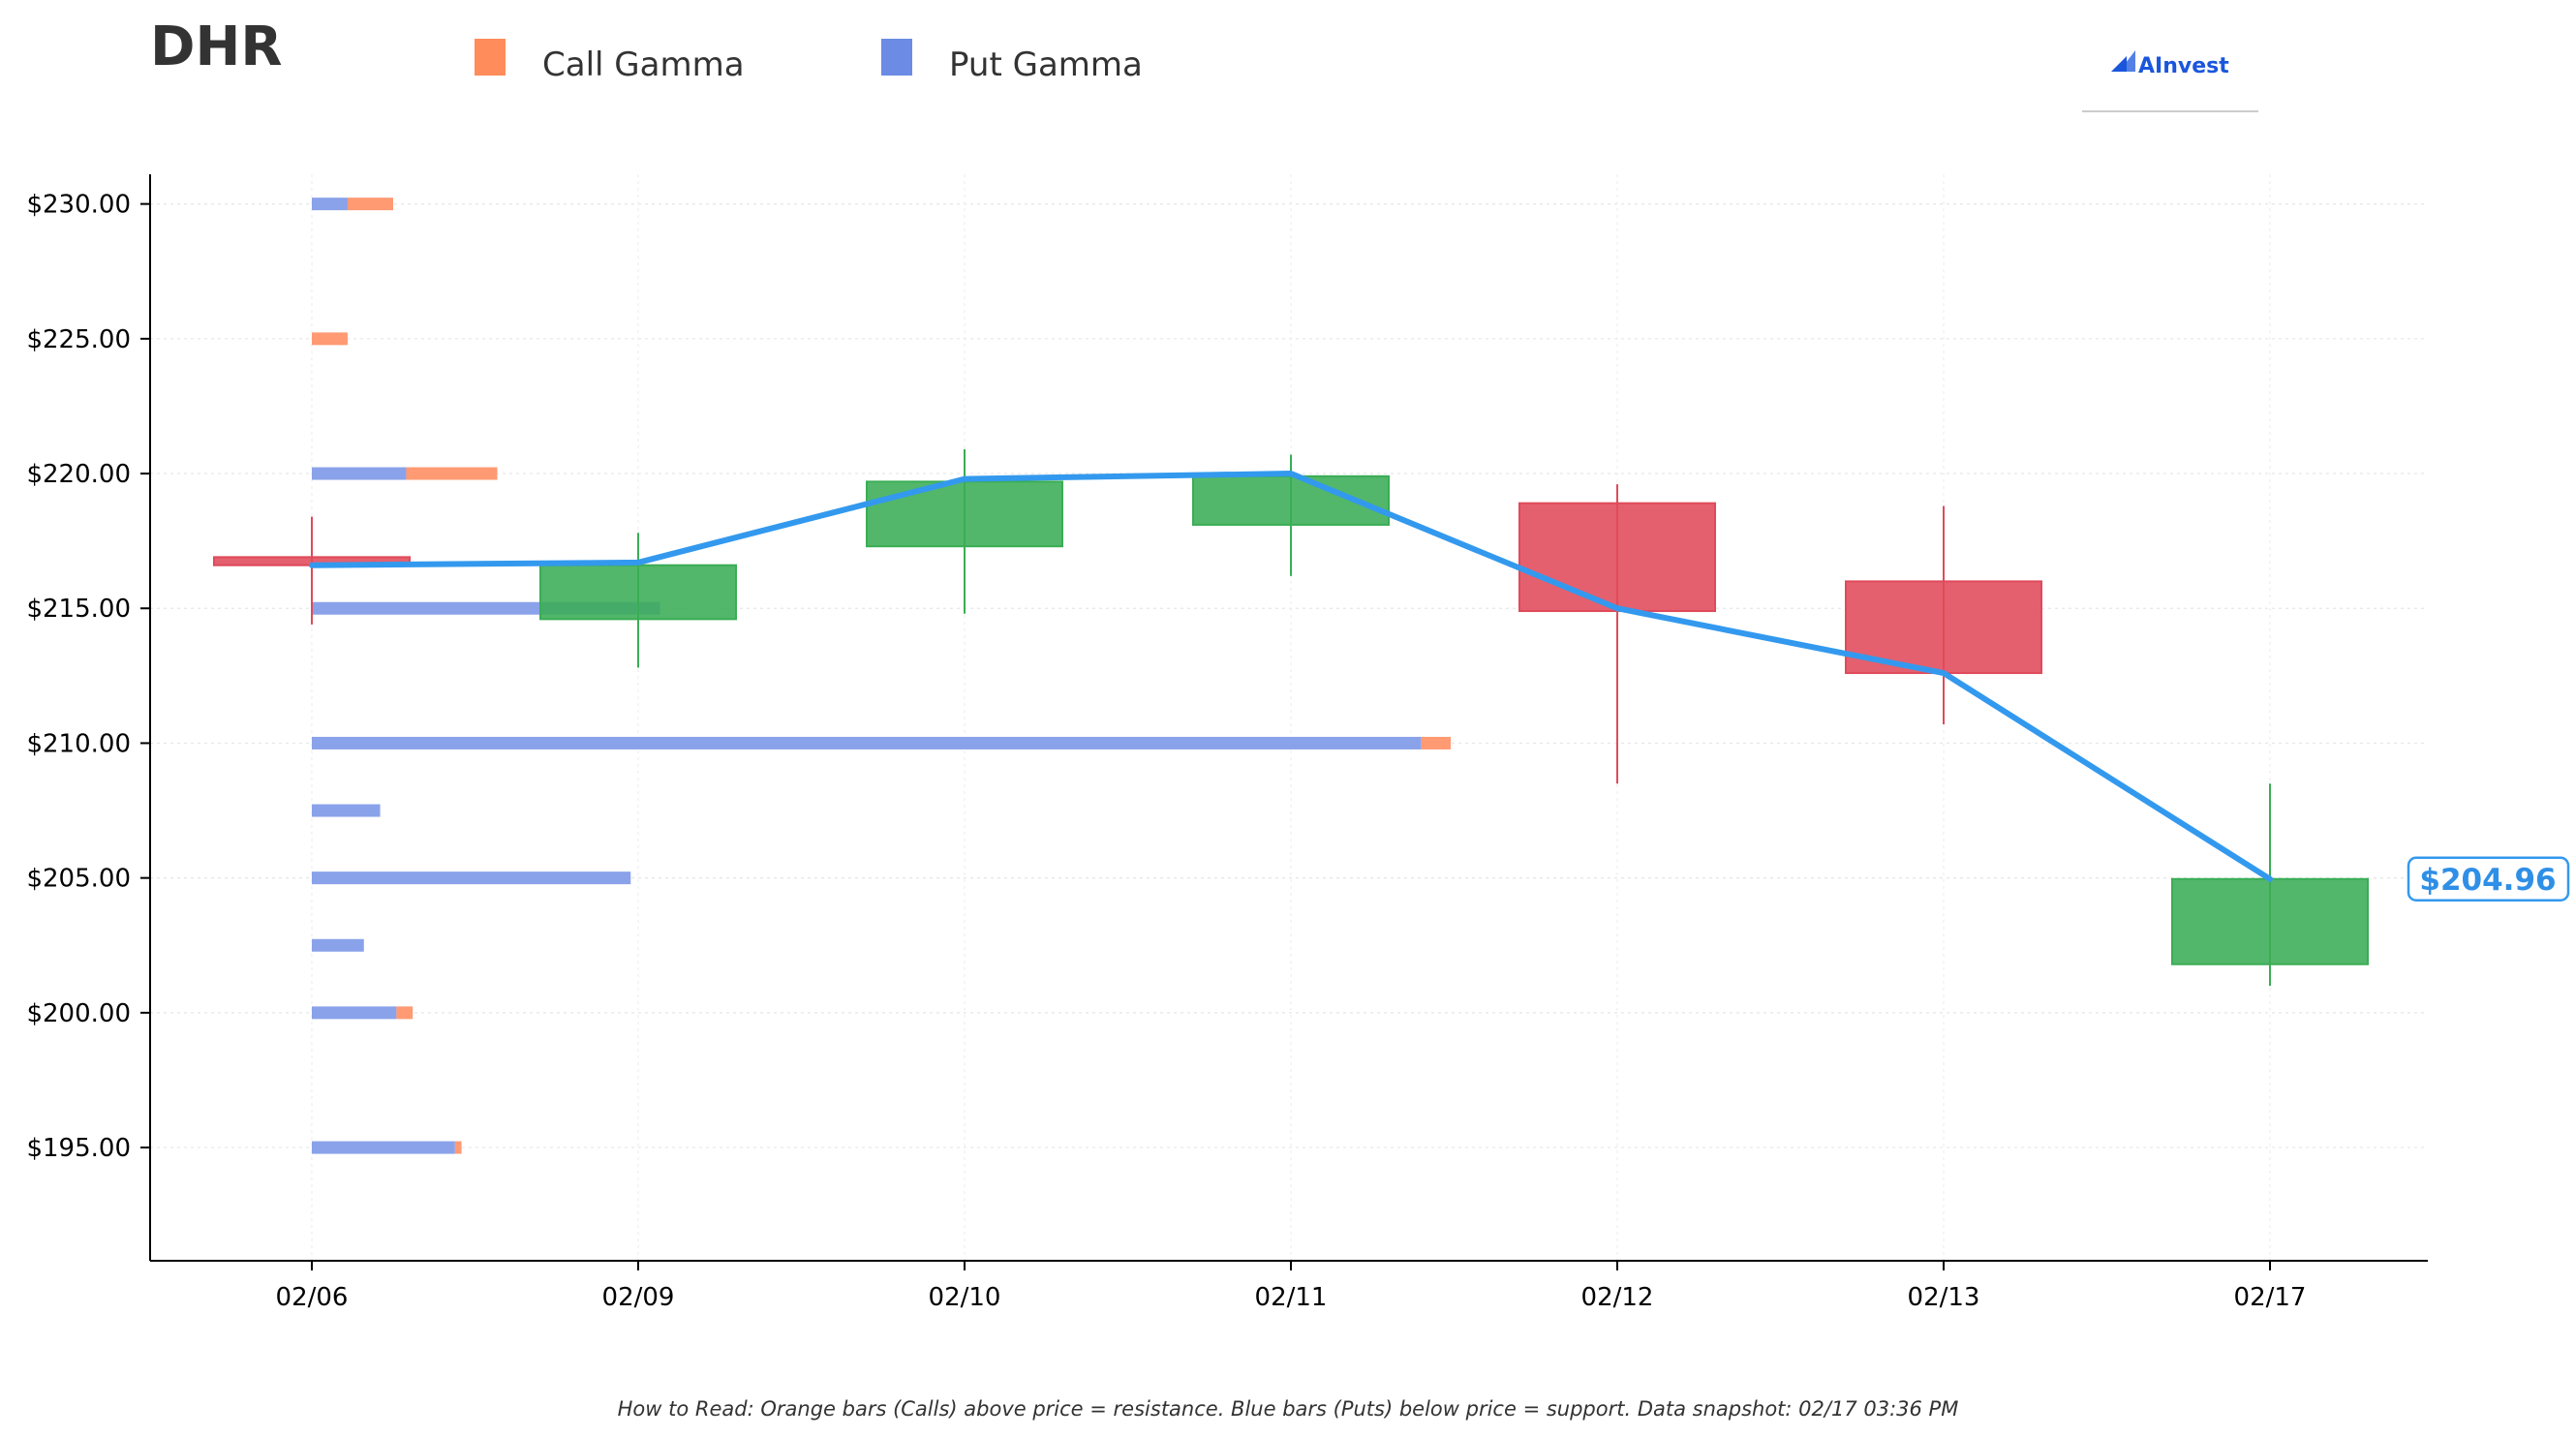 Image resolution: width=2576 pixels, height=1437 pixels. I want to click on current-price-box, so click(2488, 879).